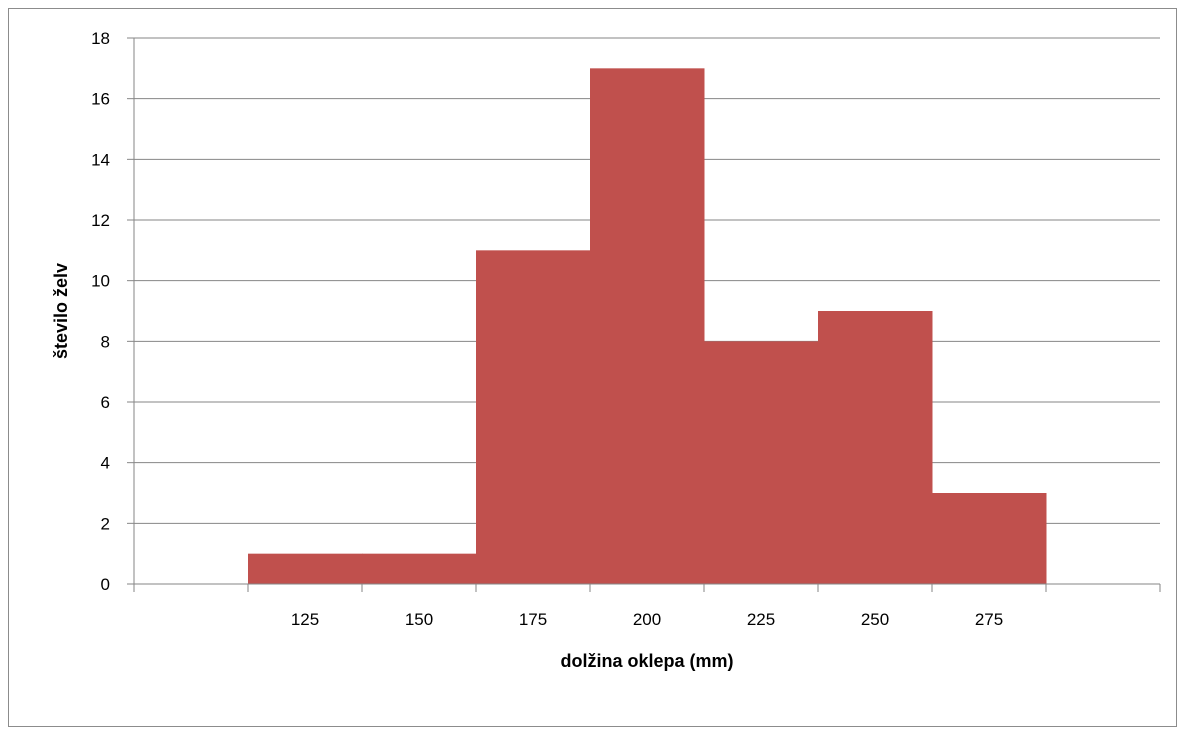  Describe the element at coordinates (989, 619) in the screenshot. I see `x-tick-label: 275` at that location.